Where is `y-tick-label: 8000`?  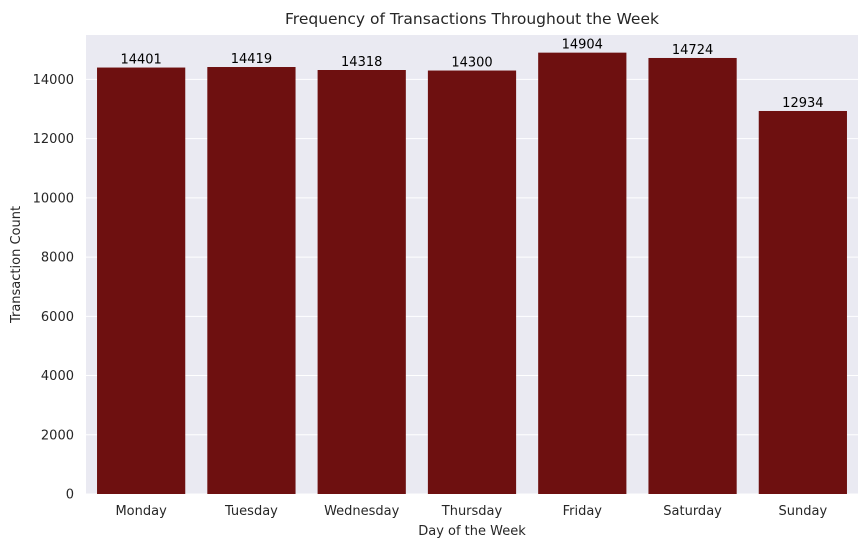 y-tick-label: 8000 is located at coordinates (57, 258).